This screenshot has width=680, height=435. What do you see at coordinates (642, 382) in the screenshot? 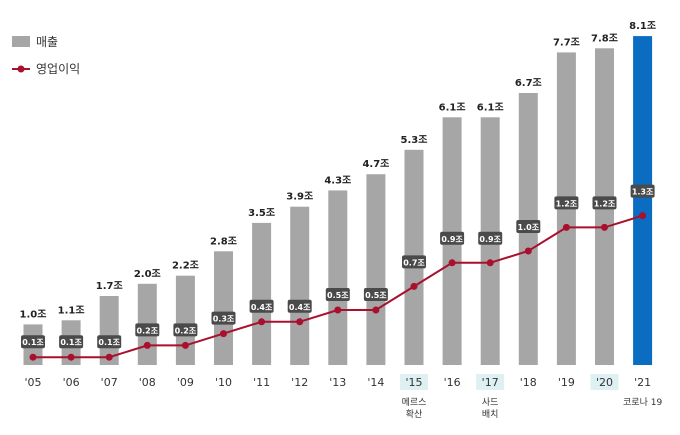
I see `x-tick-label-16: '21` at bounding box center [642, 382].